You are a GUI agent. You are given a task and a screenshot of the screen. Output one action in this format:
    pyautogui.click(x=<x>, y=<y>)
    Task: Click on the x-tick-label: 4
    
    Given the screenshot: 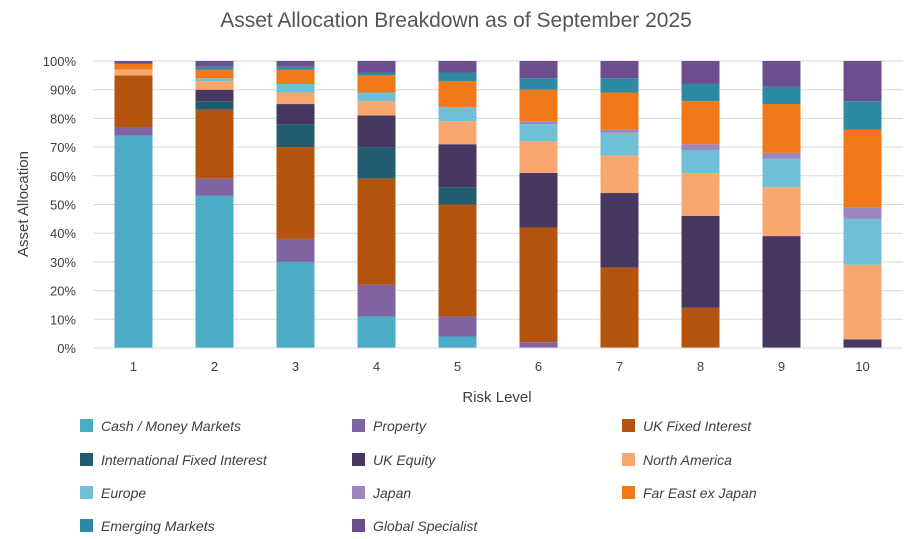 What is the action you would take?
    pyautogui.click(x=376, y=366)
    